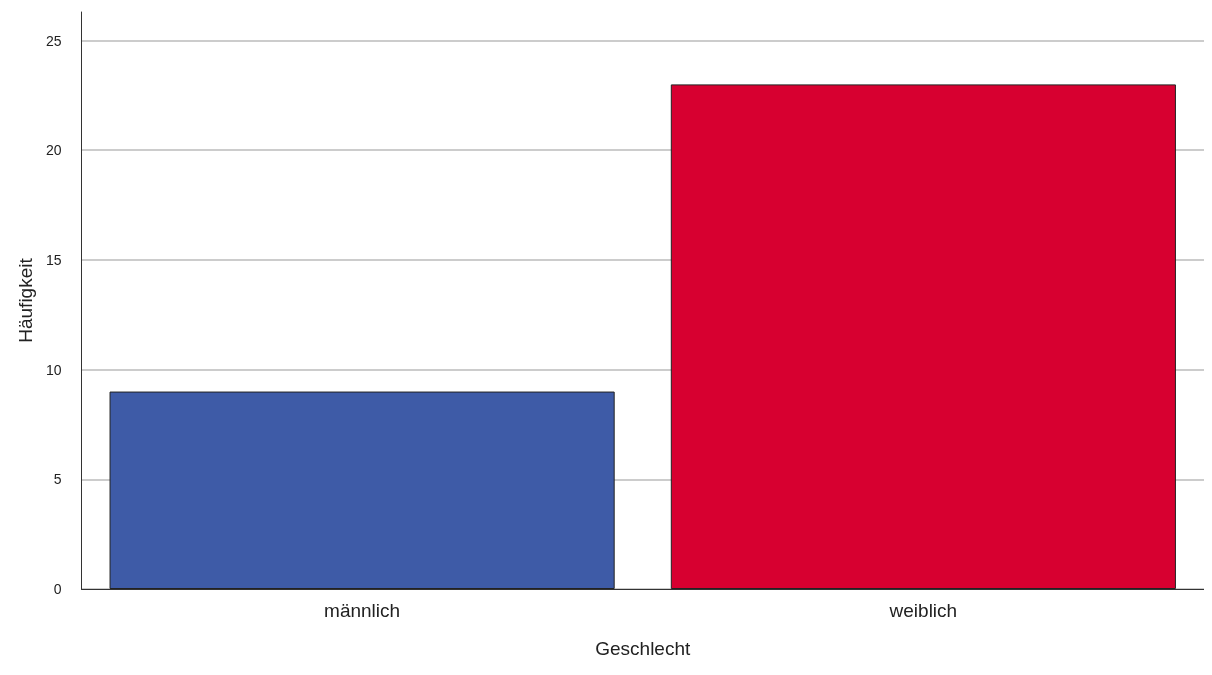 The width and height of the screenshot is (1212, 675). Describe the element at coordinates (53, 369) in the screenshot. I see `y-tick-label: 10` at that location.